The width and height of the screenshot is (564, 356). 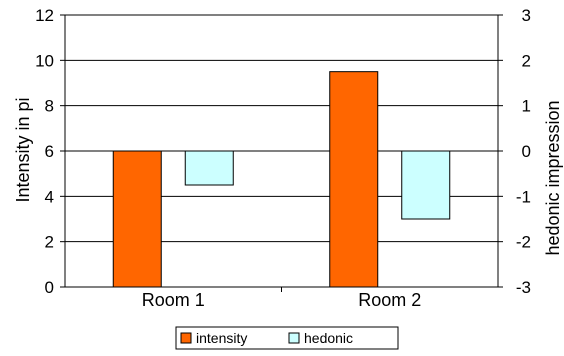 I want to click on legend-label-intensity: intensity, so click(x=221, y=338).